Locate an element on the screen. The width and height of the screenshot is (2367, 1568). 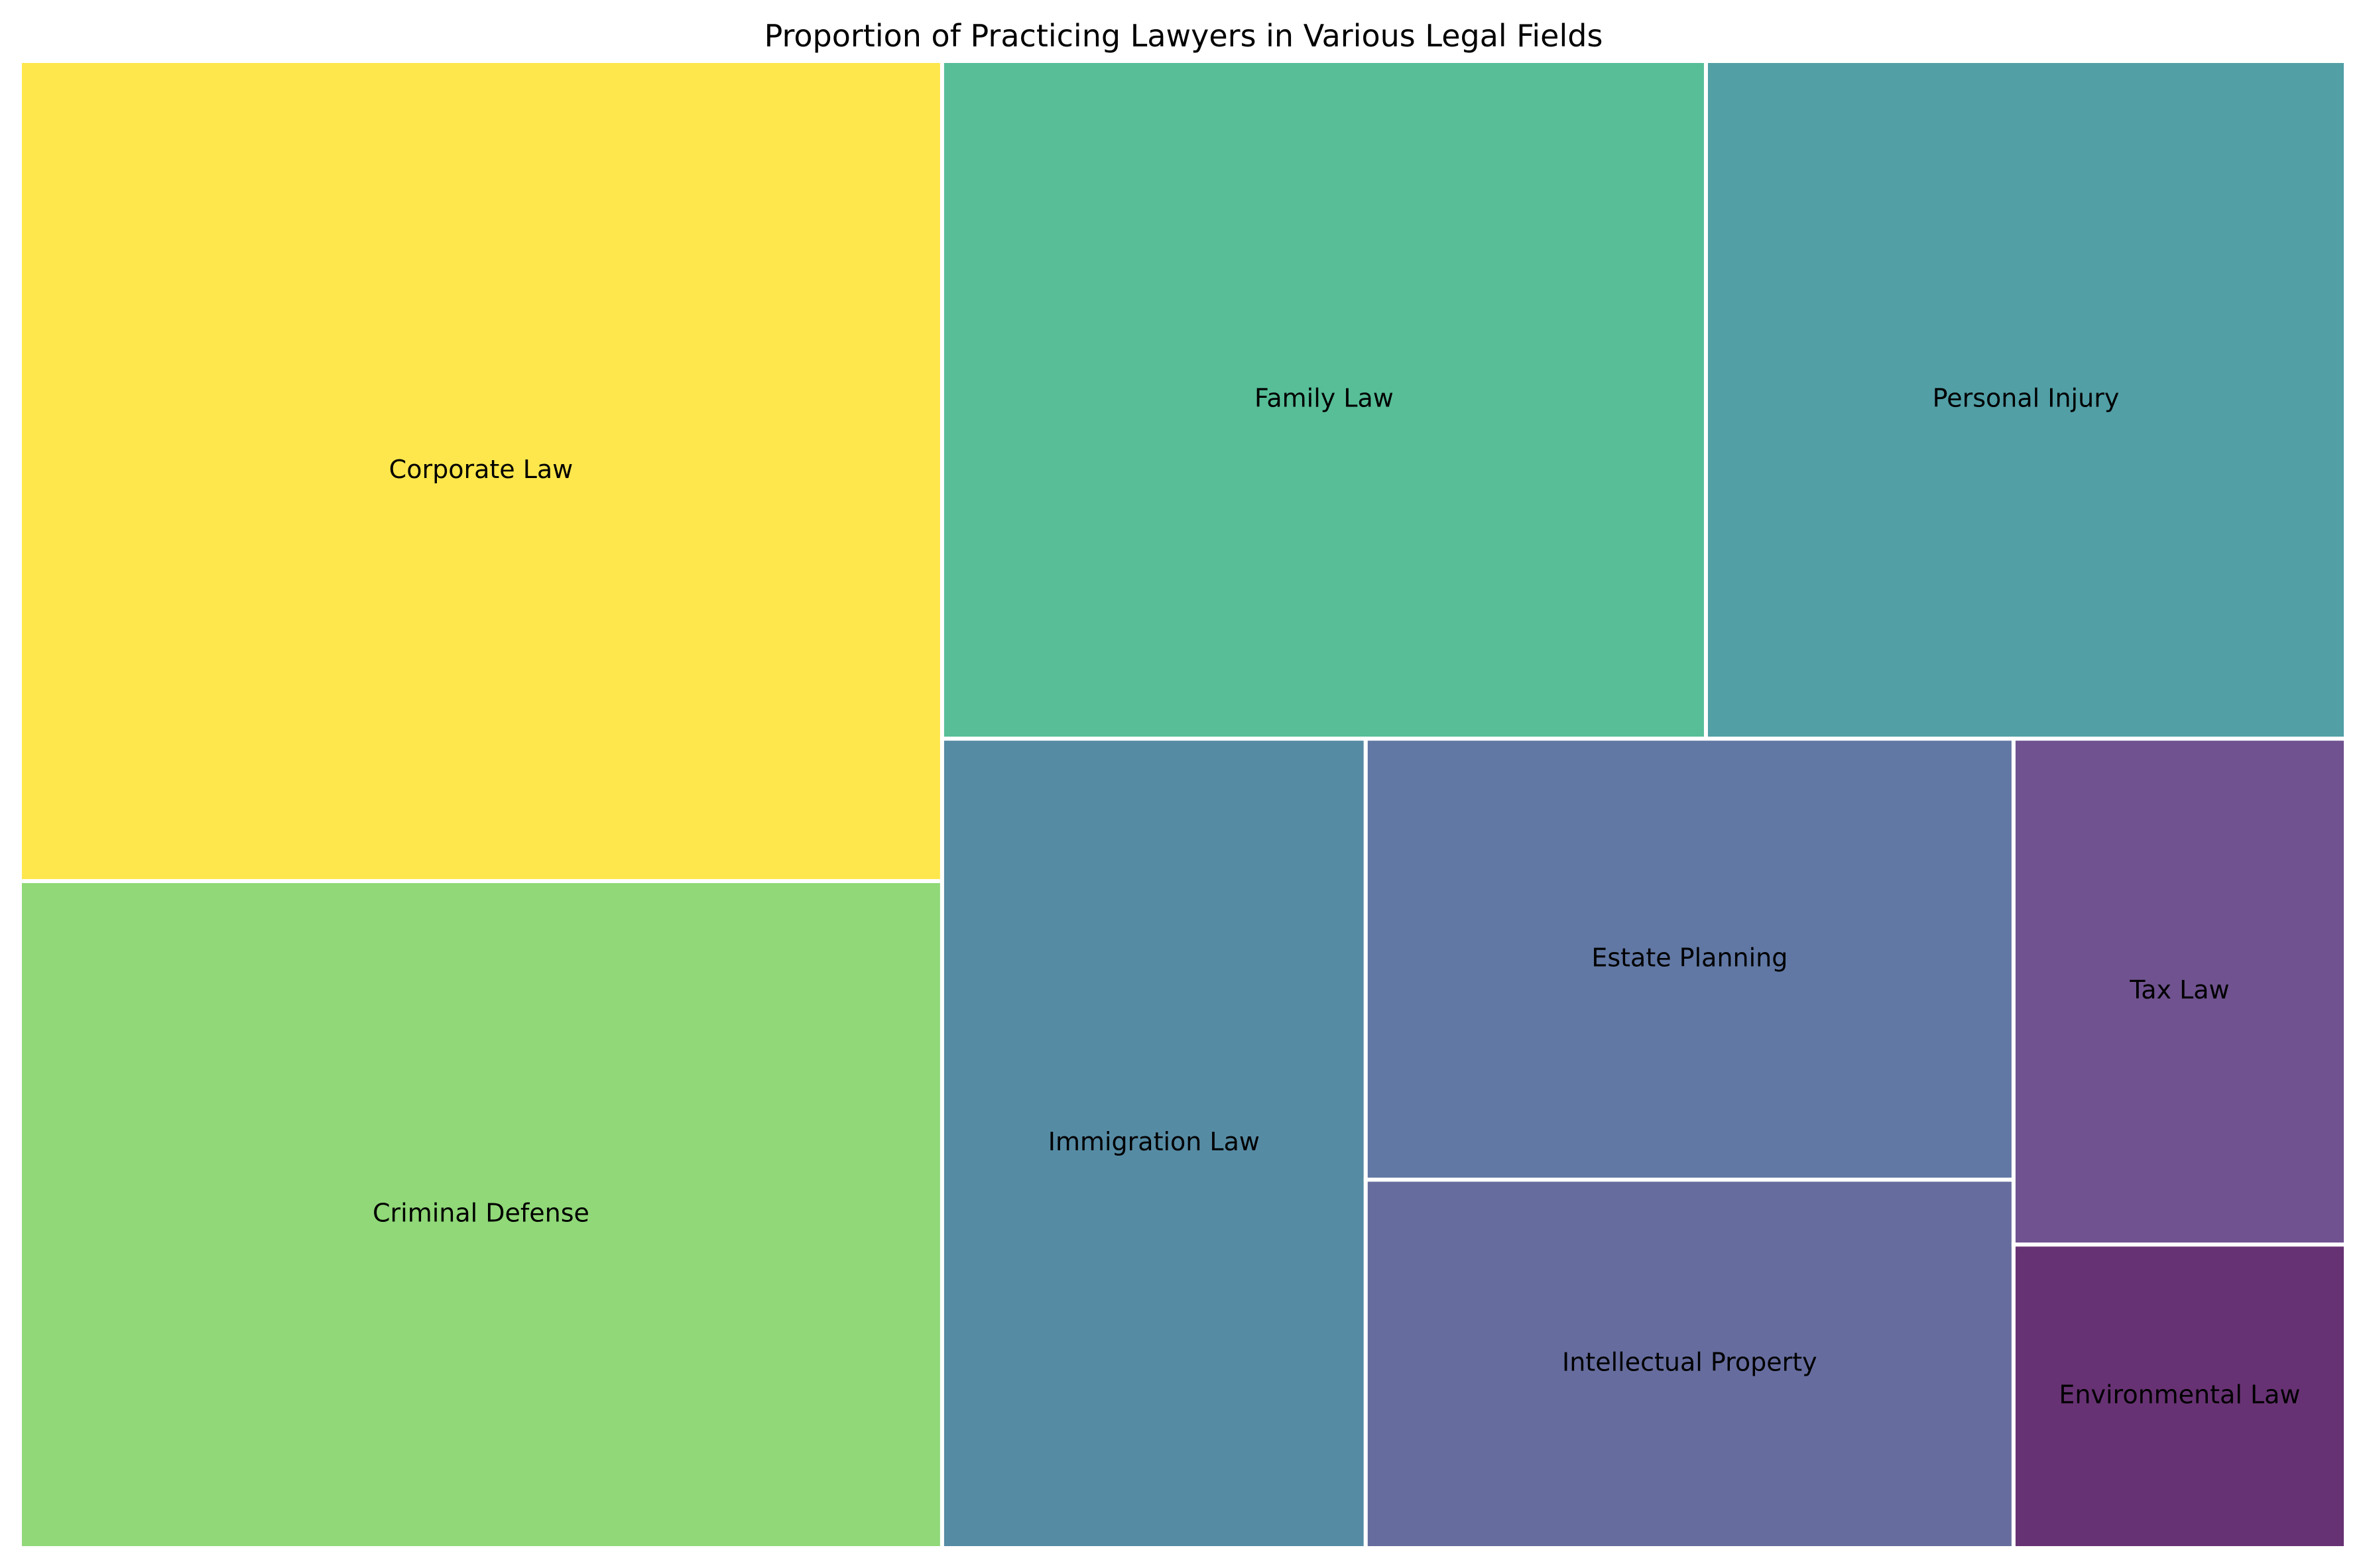
tile-label-intellectual-property: Intellectual Property is located at coordinates (1689, 1362).